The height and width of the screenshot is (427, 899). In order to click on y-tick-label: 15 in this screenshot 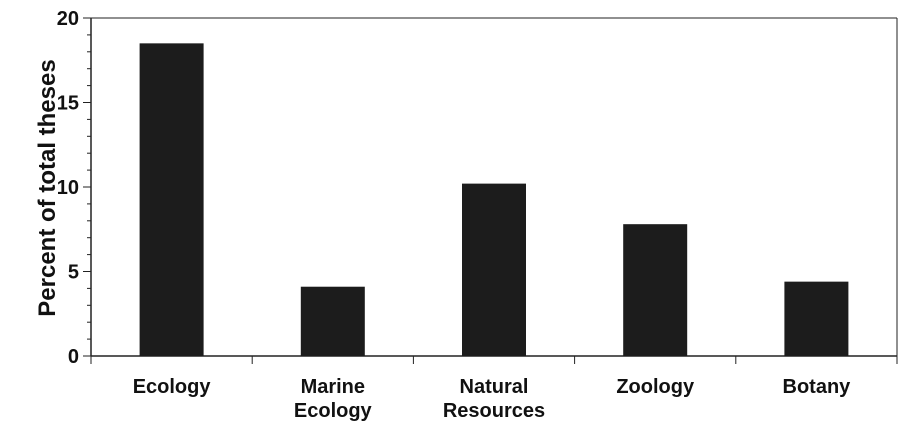, I will do `click(68, 104)`.